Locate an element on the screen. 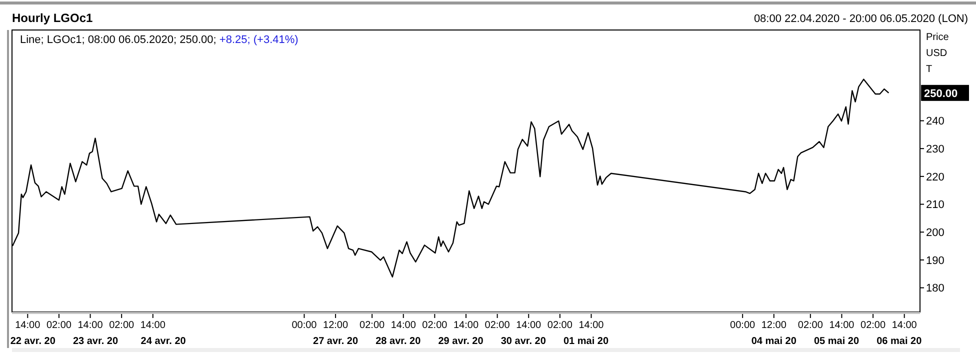  y-tick-label: 180 is located at coordinates (935, 288).